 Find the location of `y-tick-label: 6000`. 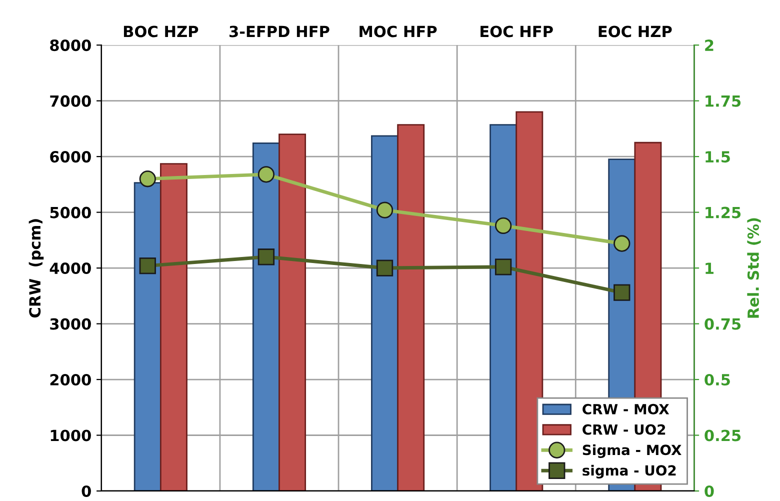

y-tick-label: 6000 is located at coordinates (70, 157).